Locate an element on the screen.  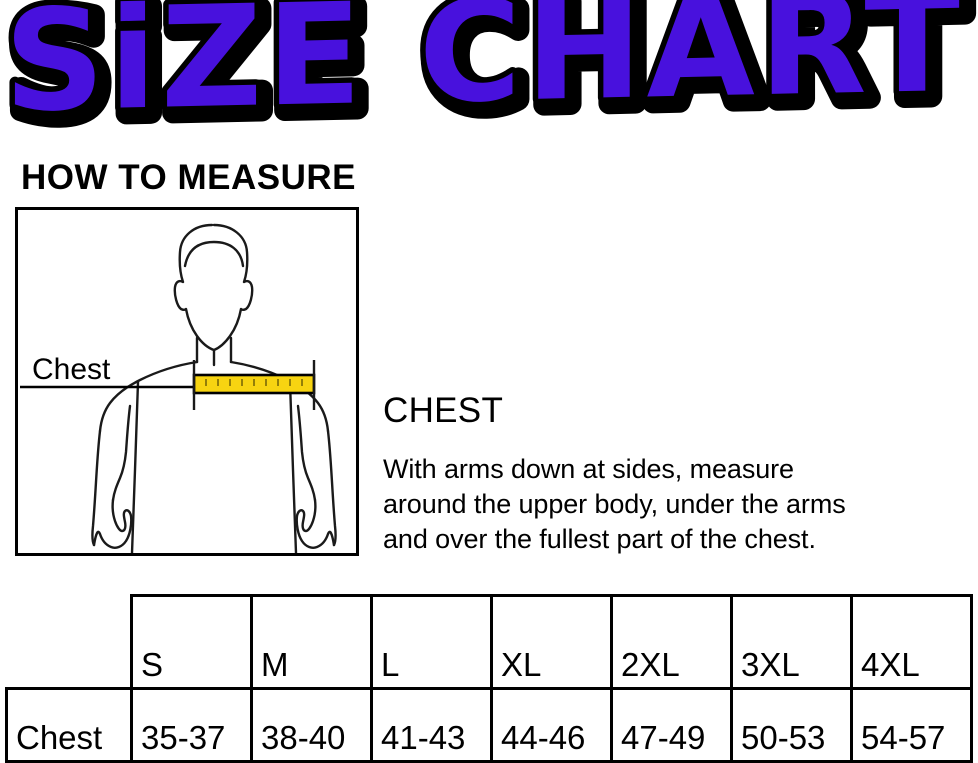
chest-description-line-1: With arms down at sides, measure is located at coordinates (588, 469).